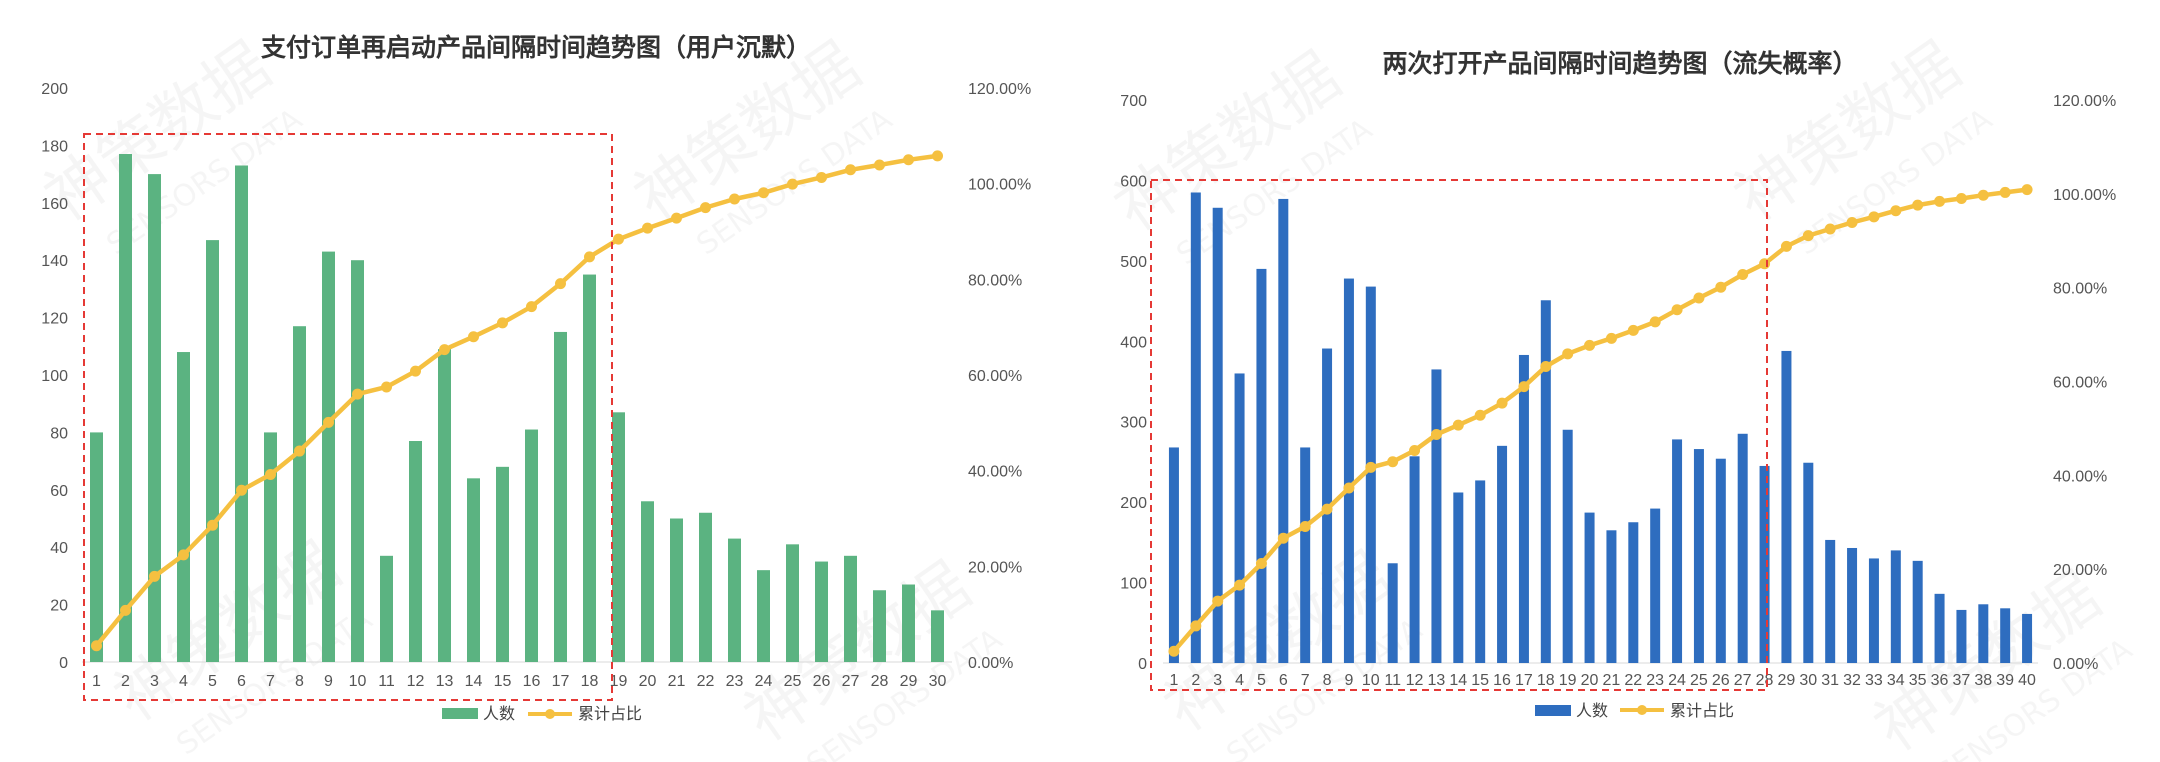  What do you see at coordinates (460, 713) in the screenshot?
I see `legend-bar-swatch` at bounding box center [460, 713].